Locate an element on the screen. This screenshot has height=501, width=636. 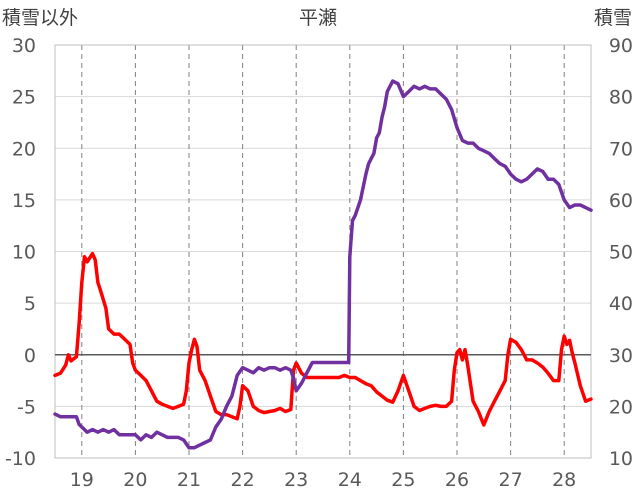
chart-title: 平瀬 is located at coordinates (318, 18).